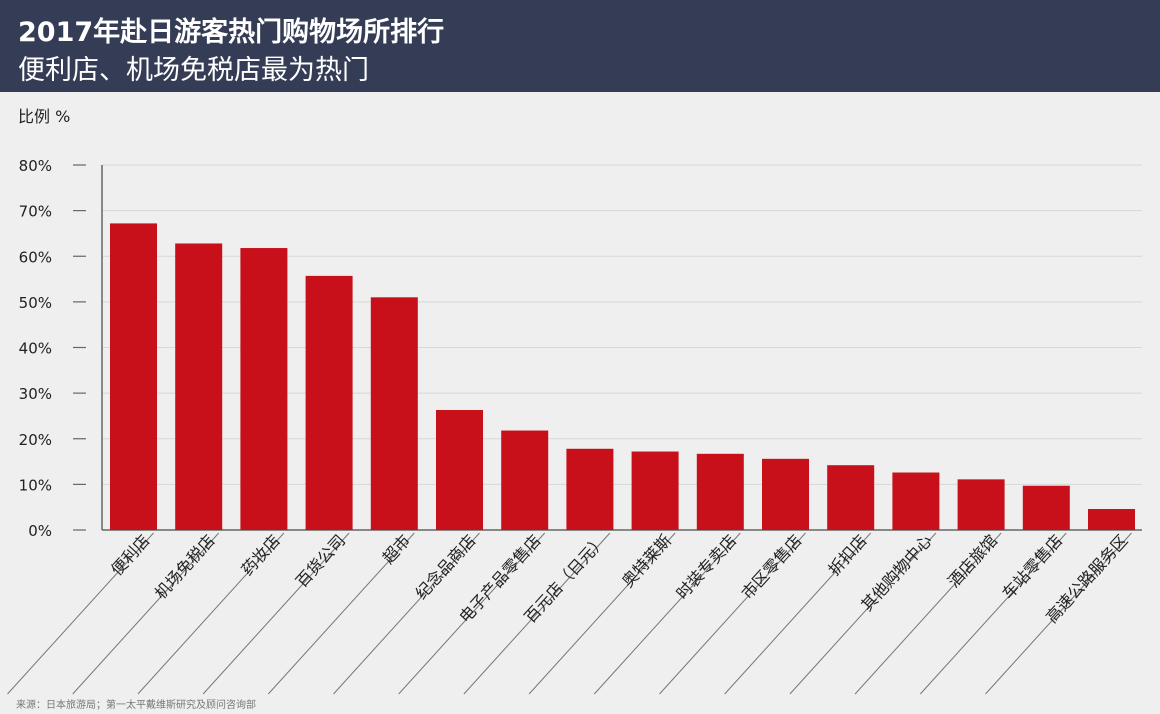 This screenshot has height=714, width=1160. Describe the element at coordinates (185, 567) in the screenshot. I see `x-tick-label: 机场免税店` at that location.